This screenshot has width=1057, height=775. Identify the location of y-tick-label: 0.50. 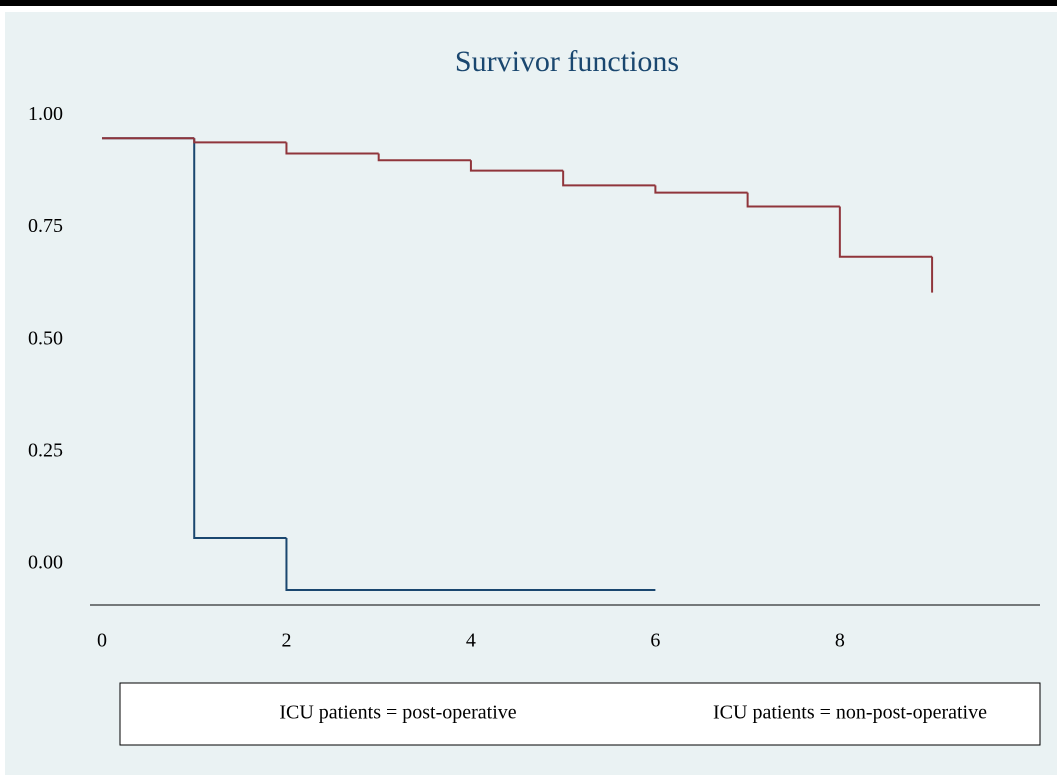
(45, 338).